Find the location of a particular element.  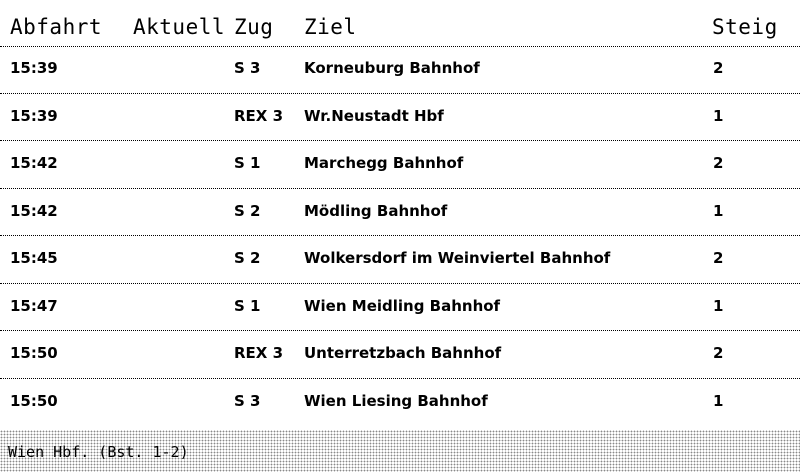

board-header: Abfahrt Aktuell Zug Ziel Steig is located at coordinates (400, 23).